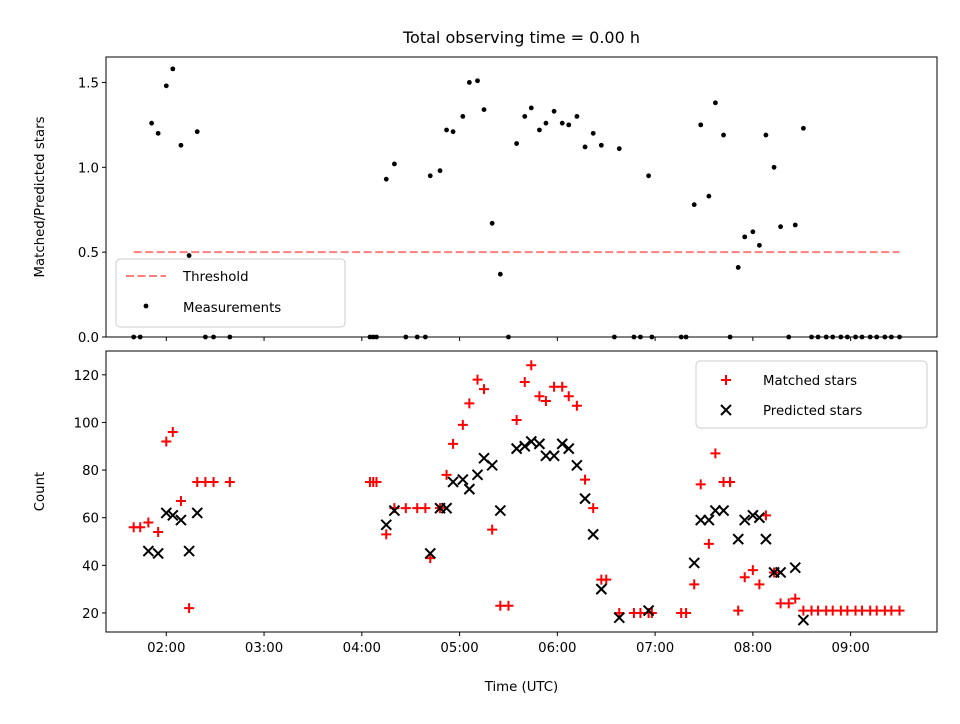  Describe the element at coordinates (90, 519) in the screenshot. I see `y-tick-label: 60` at that location.